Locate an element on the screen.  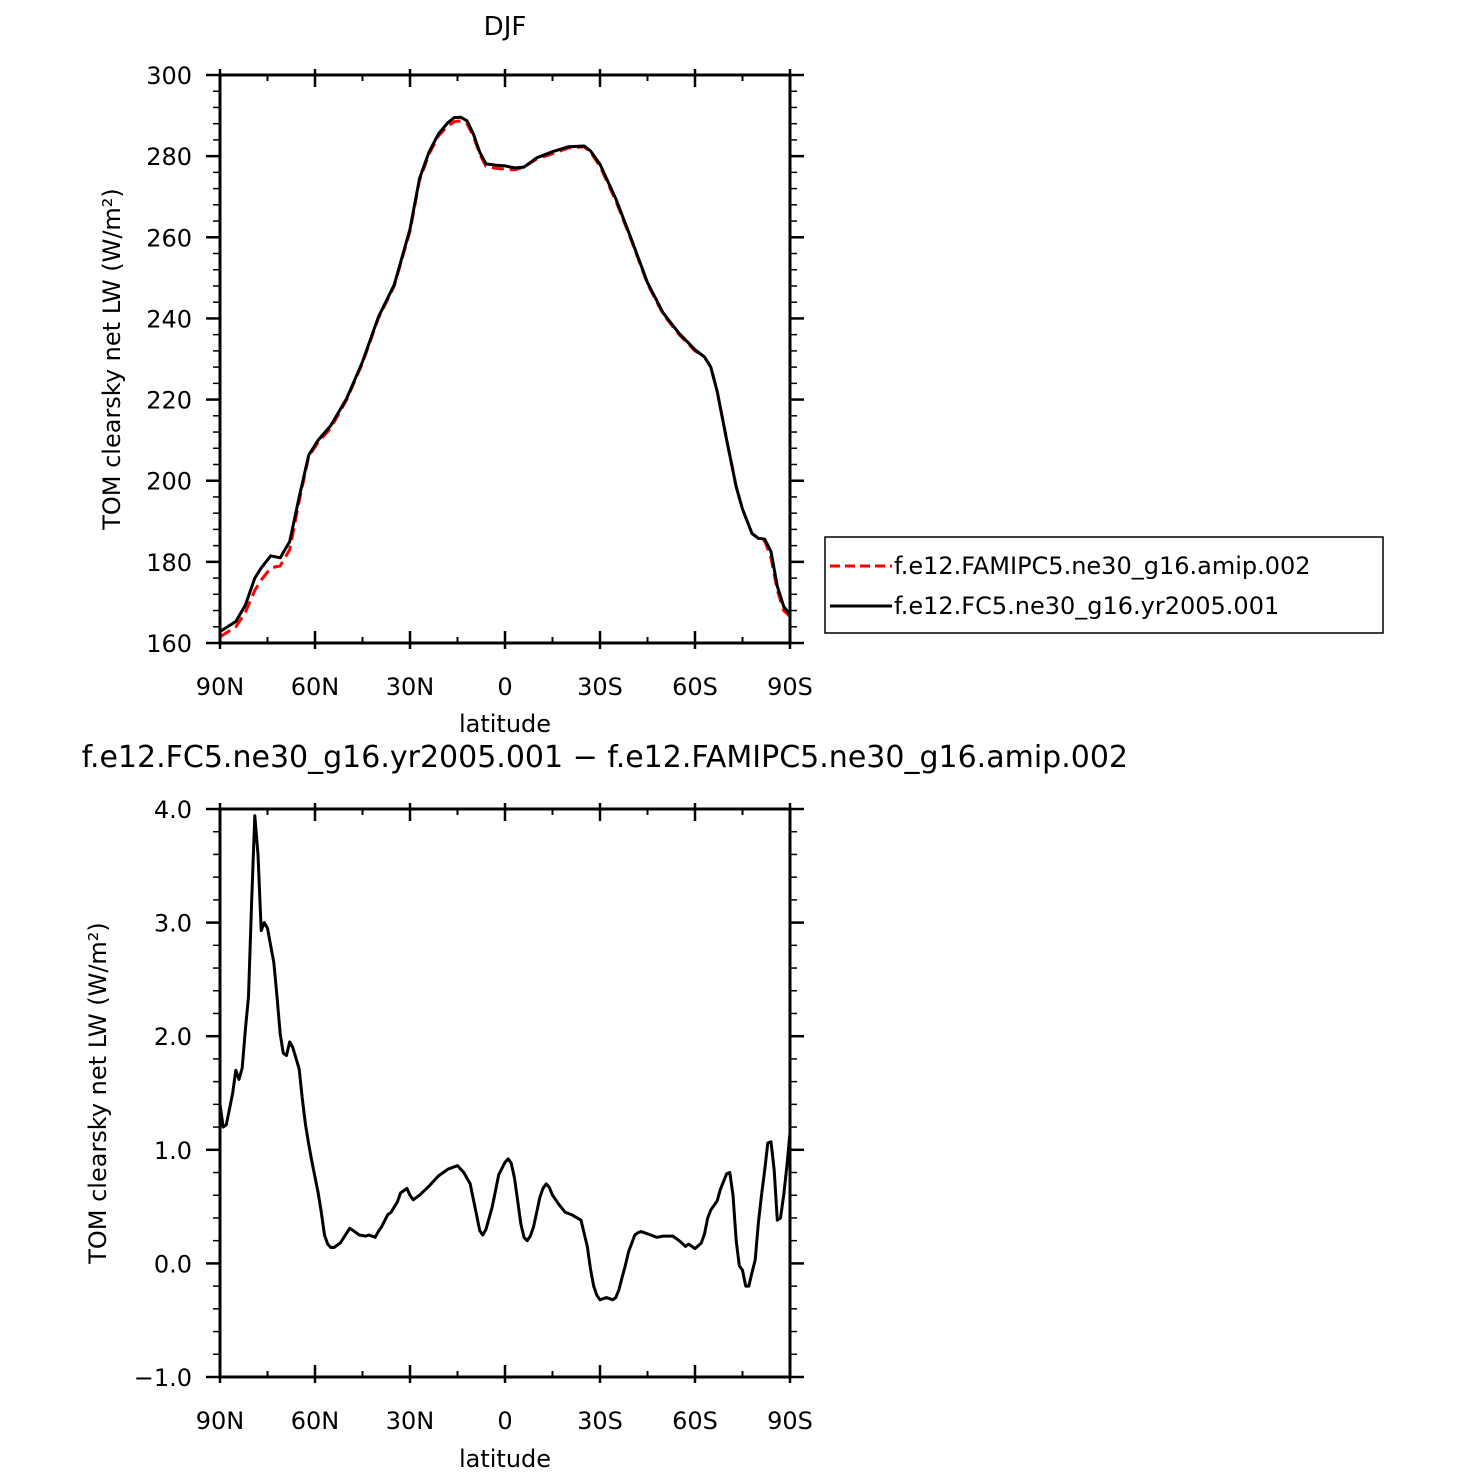
top-x-tick-label: 60N is located at coordinates (315, 687).